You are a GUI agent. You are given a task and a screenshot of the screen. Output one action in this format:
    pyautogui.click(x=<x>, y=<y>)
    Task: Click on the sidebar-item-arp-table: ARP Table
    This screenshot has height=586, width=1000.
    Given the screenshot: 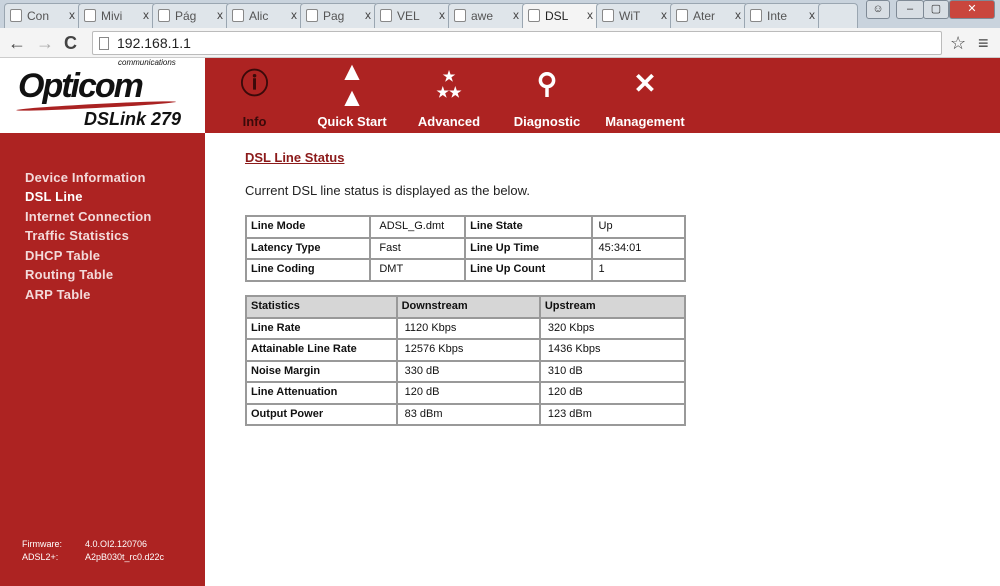 What is the action you would take?
    pyautogui.click(x=58, y=294)
    